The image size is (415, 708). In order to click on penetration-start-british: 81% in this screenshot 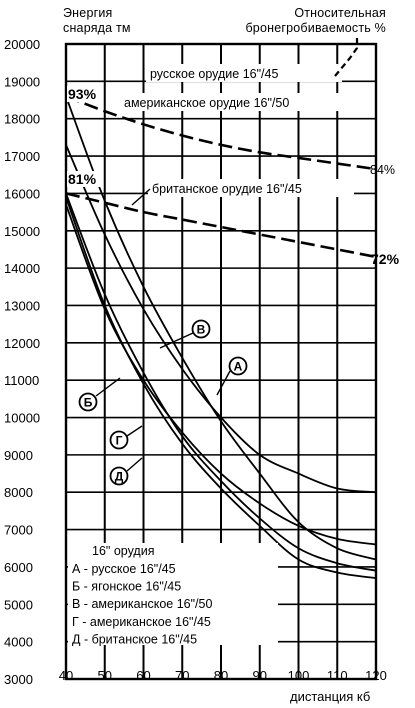, I will do `click(82, 179)`.